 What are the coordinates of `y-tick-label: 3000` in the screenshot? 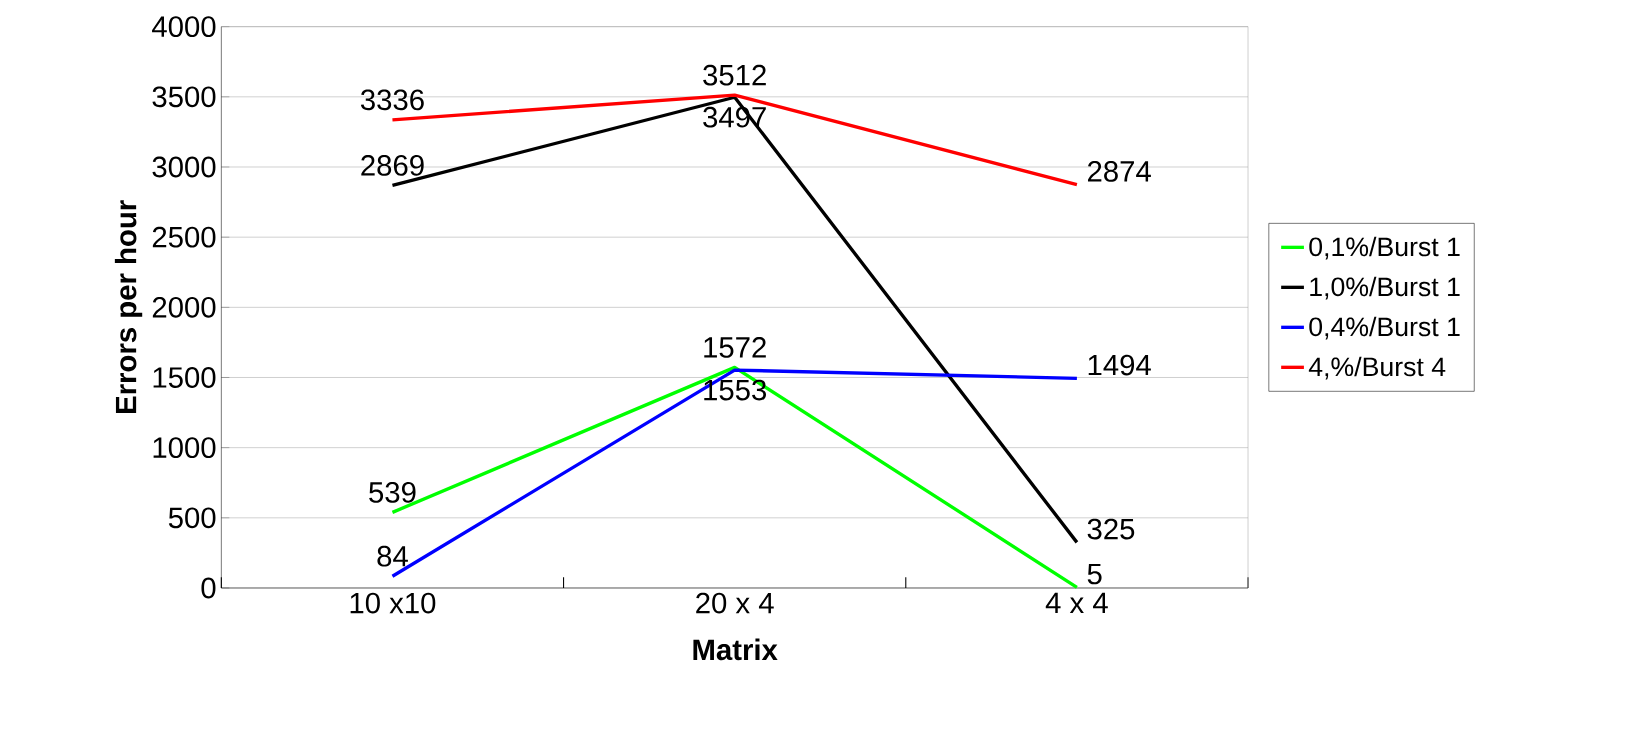 It's located at (184, 167).